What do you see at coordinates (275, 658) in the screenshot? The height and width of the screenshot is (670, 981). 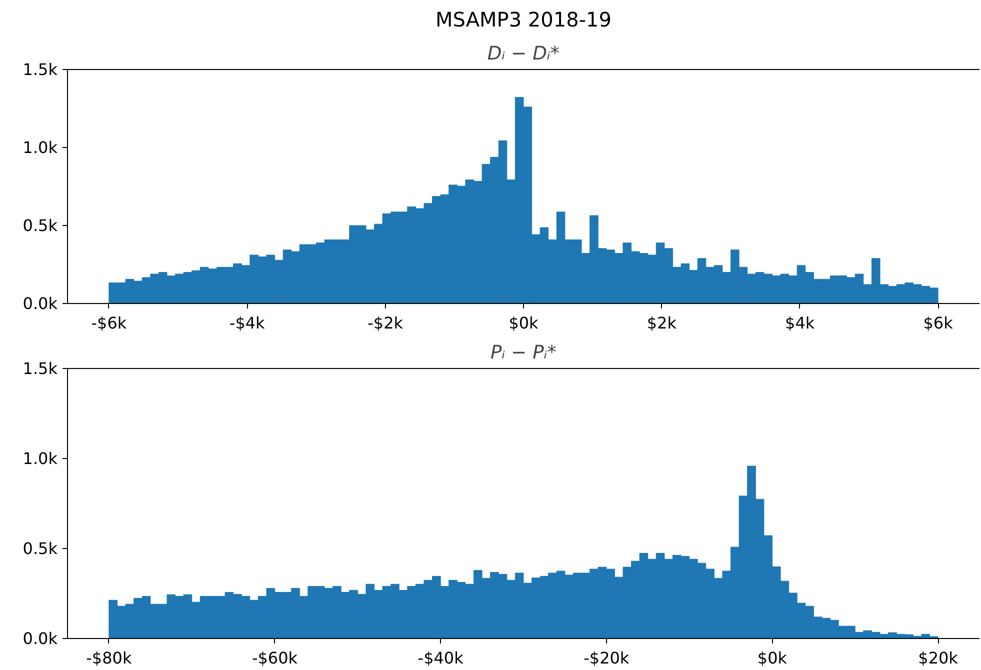 I see `x-tick-label: -$60k` at bounding box center [275, 658].